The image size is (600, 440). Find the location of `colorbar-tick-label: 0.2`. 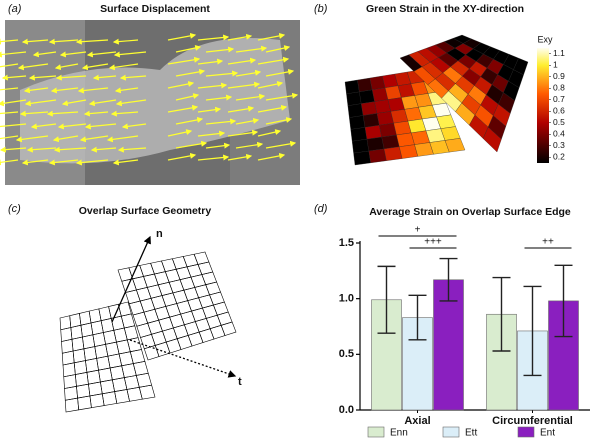

colorbar-tick-label: 0.2 is located at coordinates (559, 157).